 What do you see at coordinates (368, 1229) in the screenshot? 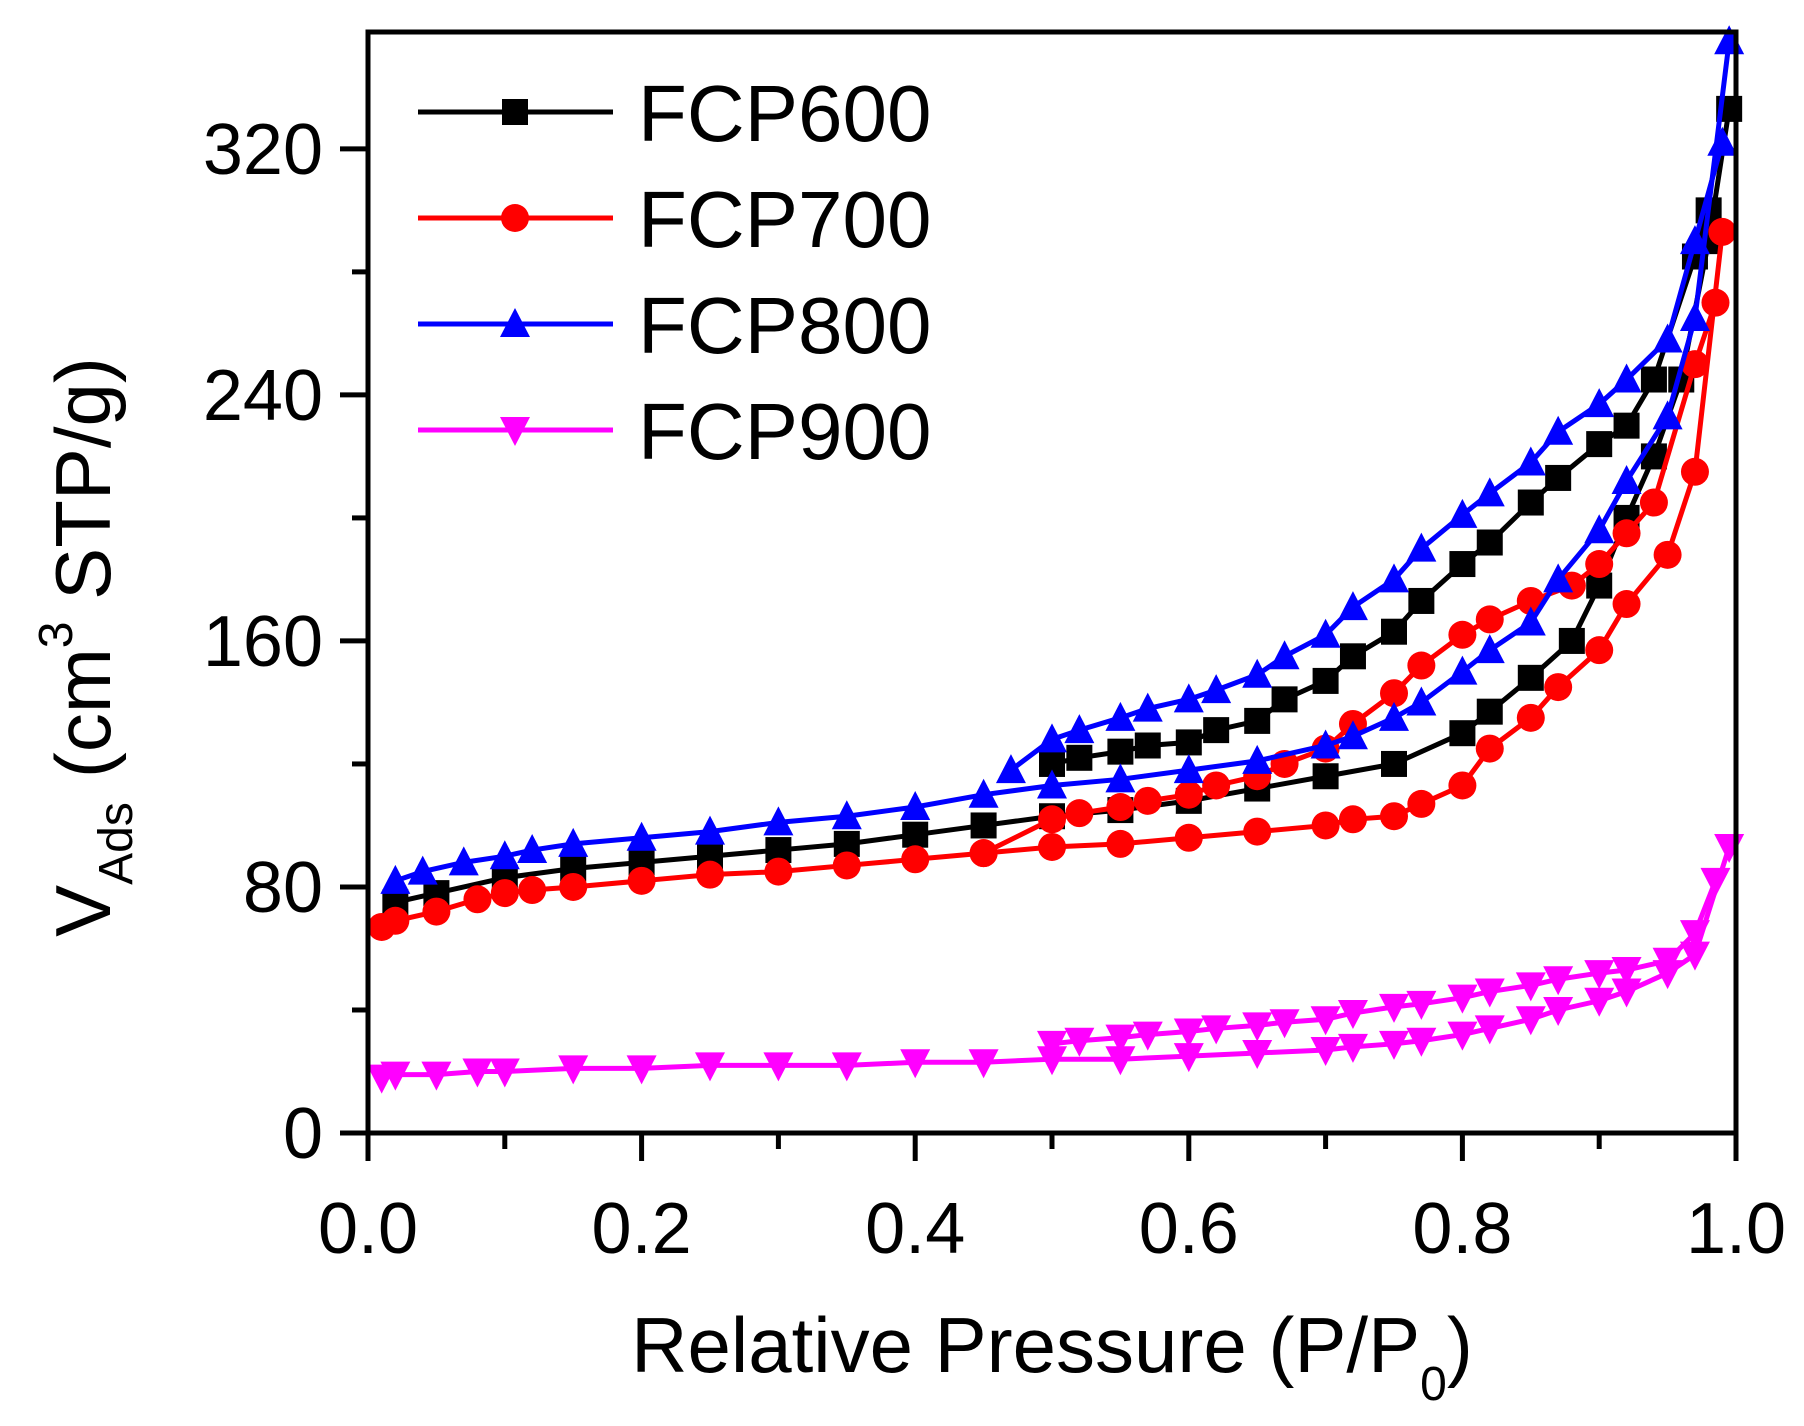
I see `x-tick-label: 0.0` at bounding box center [368, 1229].